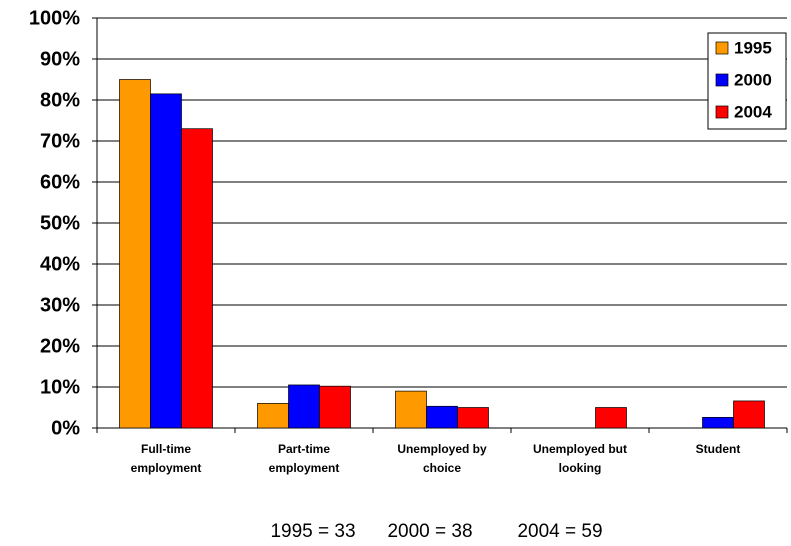  I want to click on y-tick-label: 40%, so click(60, 264).